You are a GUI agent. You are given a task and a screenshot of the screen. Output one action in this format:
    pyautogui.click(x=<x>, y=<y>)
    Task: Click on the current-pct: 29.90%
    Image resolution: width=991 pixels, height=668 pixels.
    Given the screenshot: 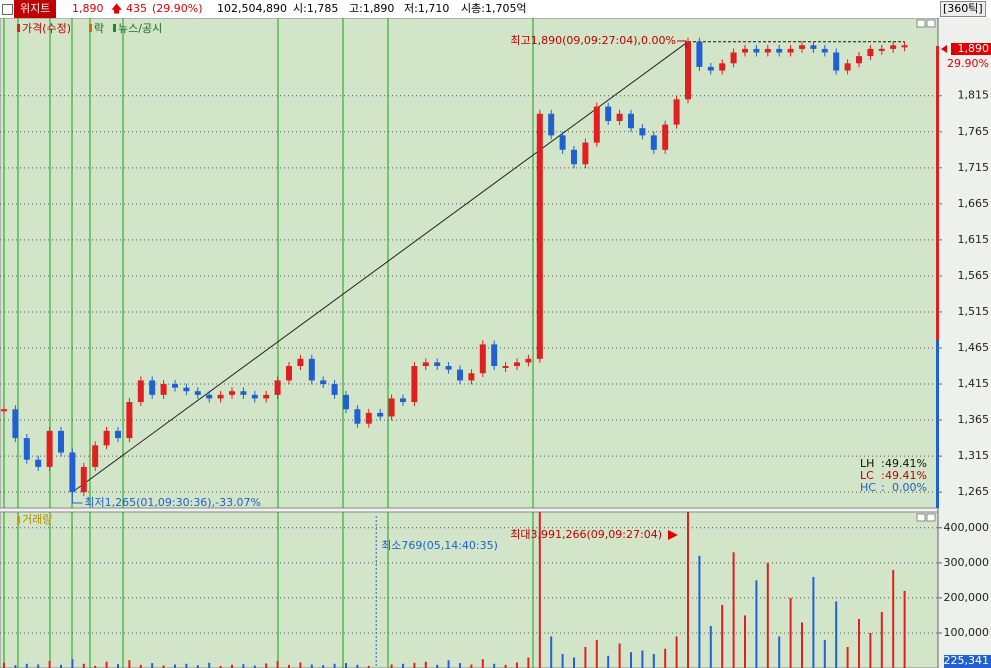 What is the action you would take?
    pyautogui.click(x=968, y=63)
    